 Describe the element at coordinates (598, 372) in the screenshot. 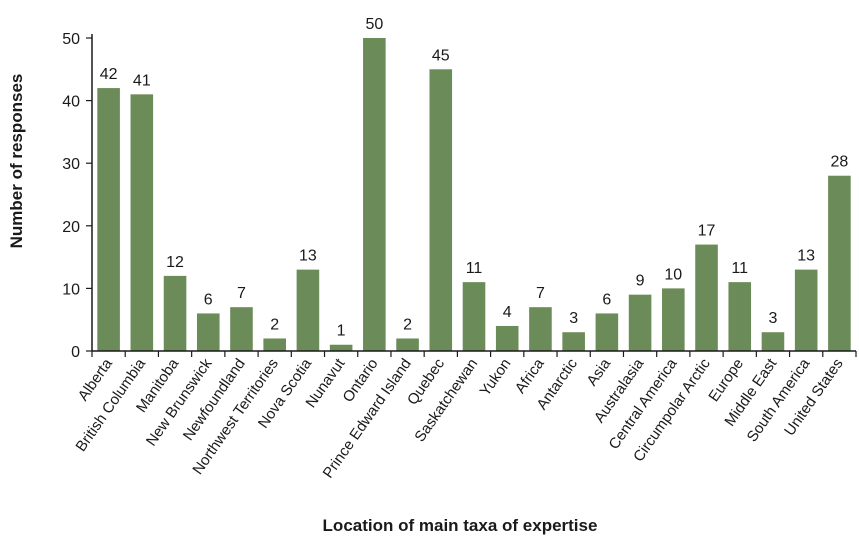

I see `x-category-label: Asia` at that location.